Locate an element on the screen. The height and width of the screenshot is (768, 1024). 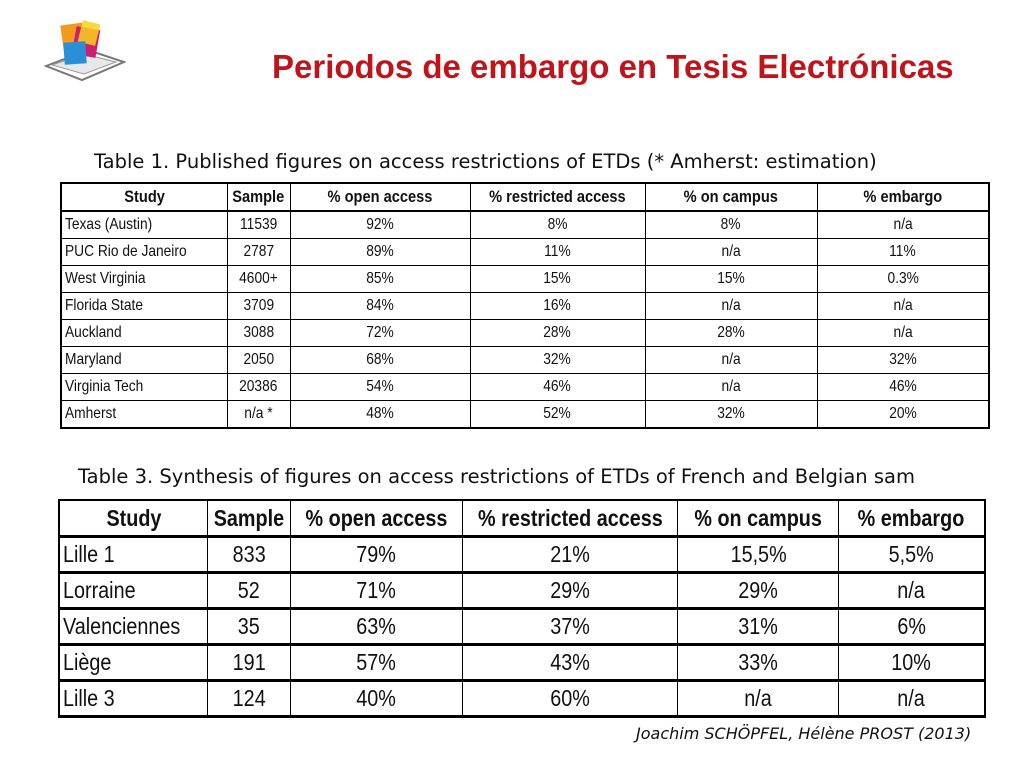
cell-value: Liège is located at coordinates (87, 662).